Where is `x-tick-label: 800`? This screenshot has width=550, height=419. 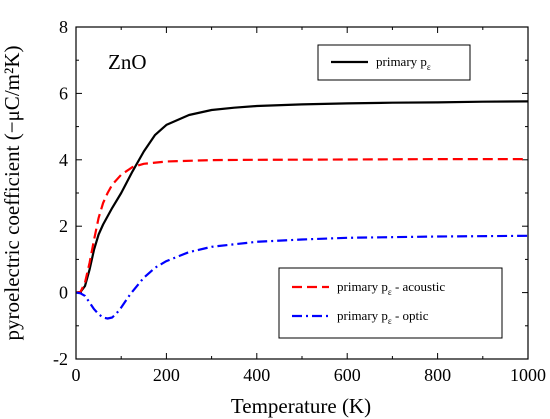
x-tick-label: 800 is located at coordinates (437, 375).